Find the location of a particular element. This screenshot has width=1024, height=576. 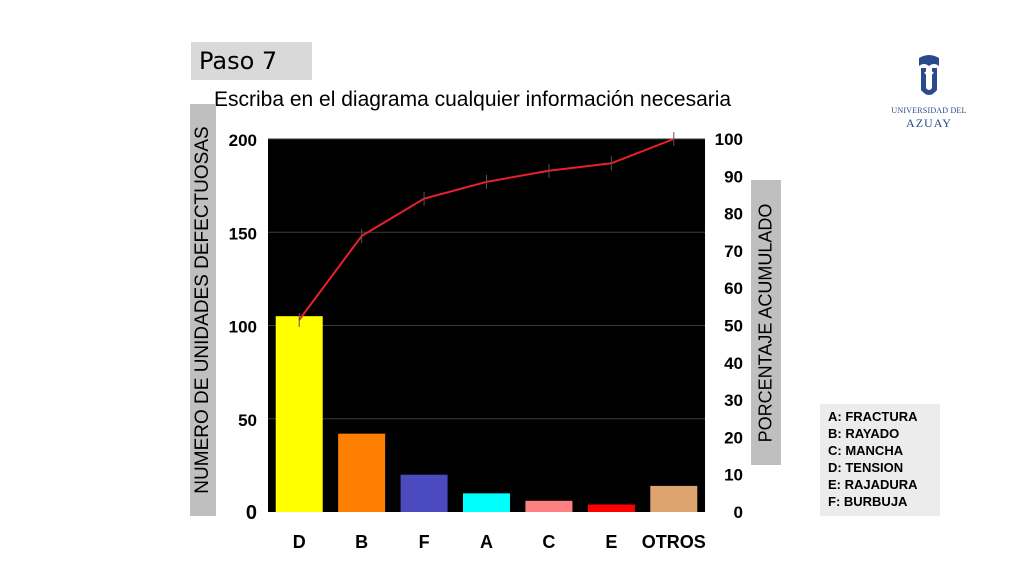

bar-c is located at coordinates (549, 506).